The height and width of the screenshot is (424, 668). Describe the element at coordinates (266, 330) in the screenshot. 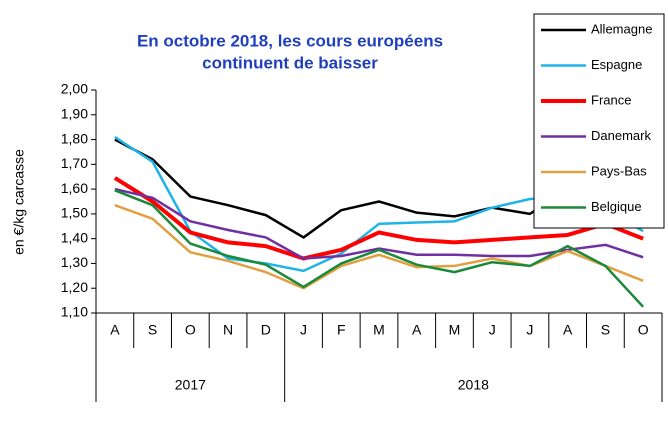

I see `x-tick-label: D` at that location.